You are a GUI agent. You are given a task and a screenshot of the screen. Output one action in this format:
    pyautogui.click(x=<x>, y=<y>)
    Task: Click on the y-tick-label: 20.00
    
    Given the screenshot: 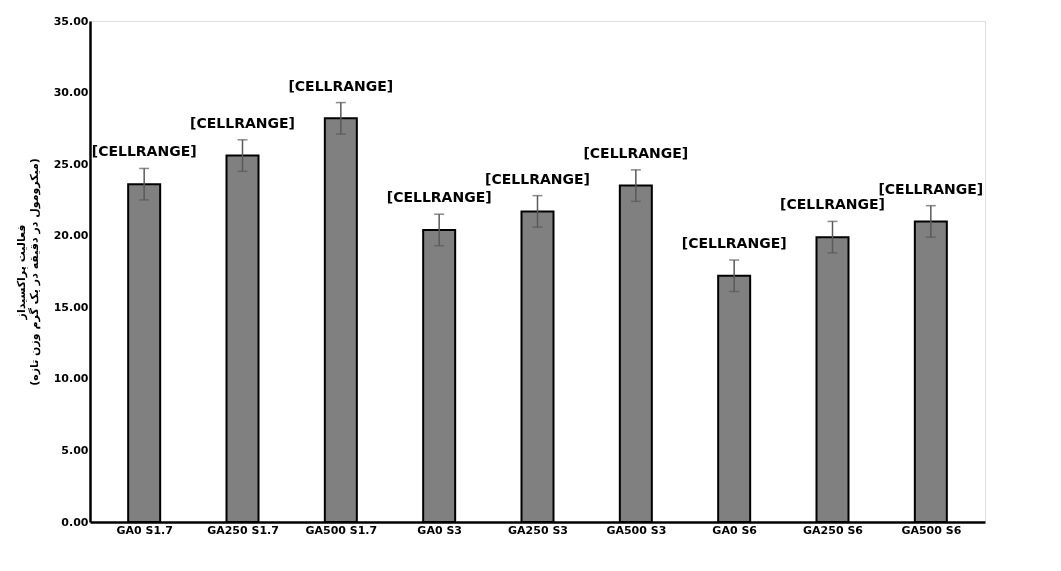 What is the action you would take?
    pyautogui.click(x=71, y=236)
    